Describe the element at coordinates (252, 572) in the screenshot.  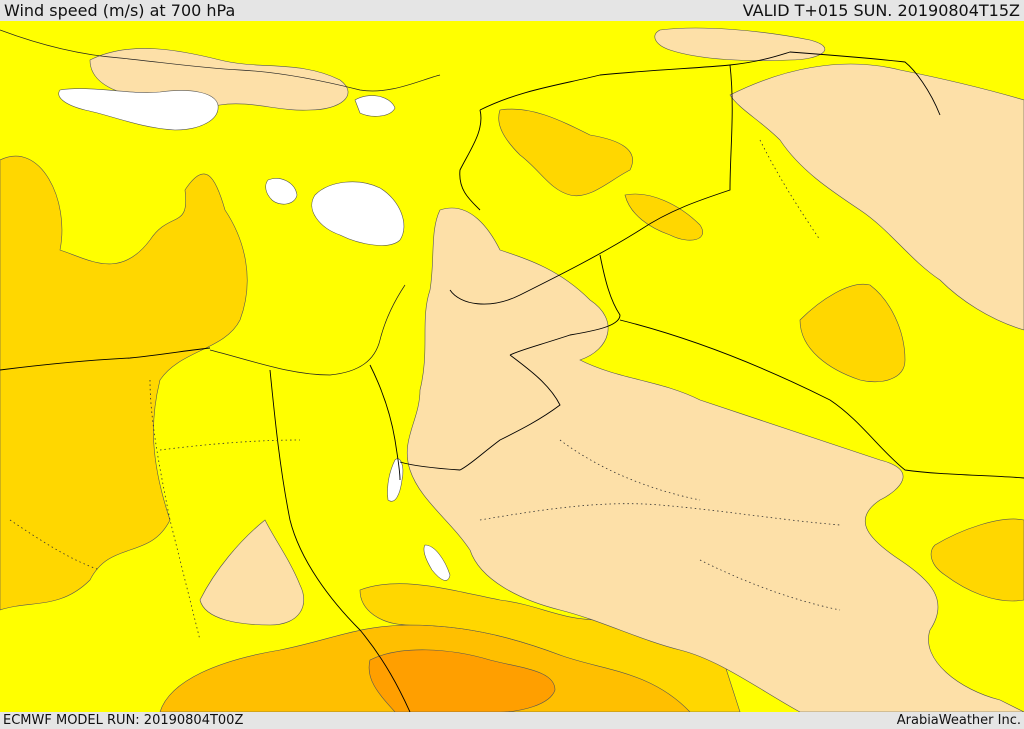
I see `peach-region-sinai` at that location.